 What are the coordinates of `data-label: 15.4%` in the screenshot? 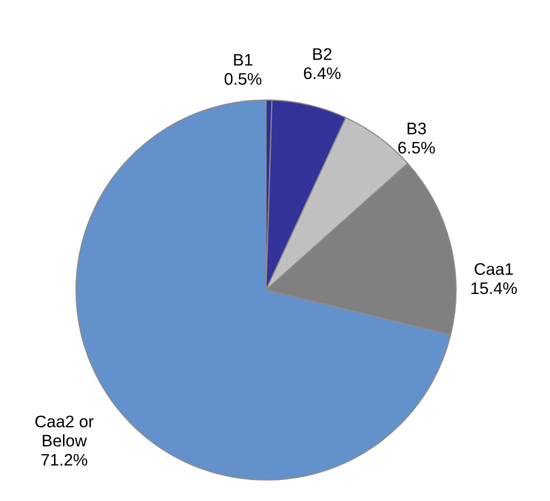 It's located at (494, 288).